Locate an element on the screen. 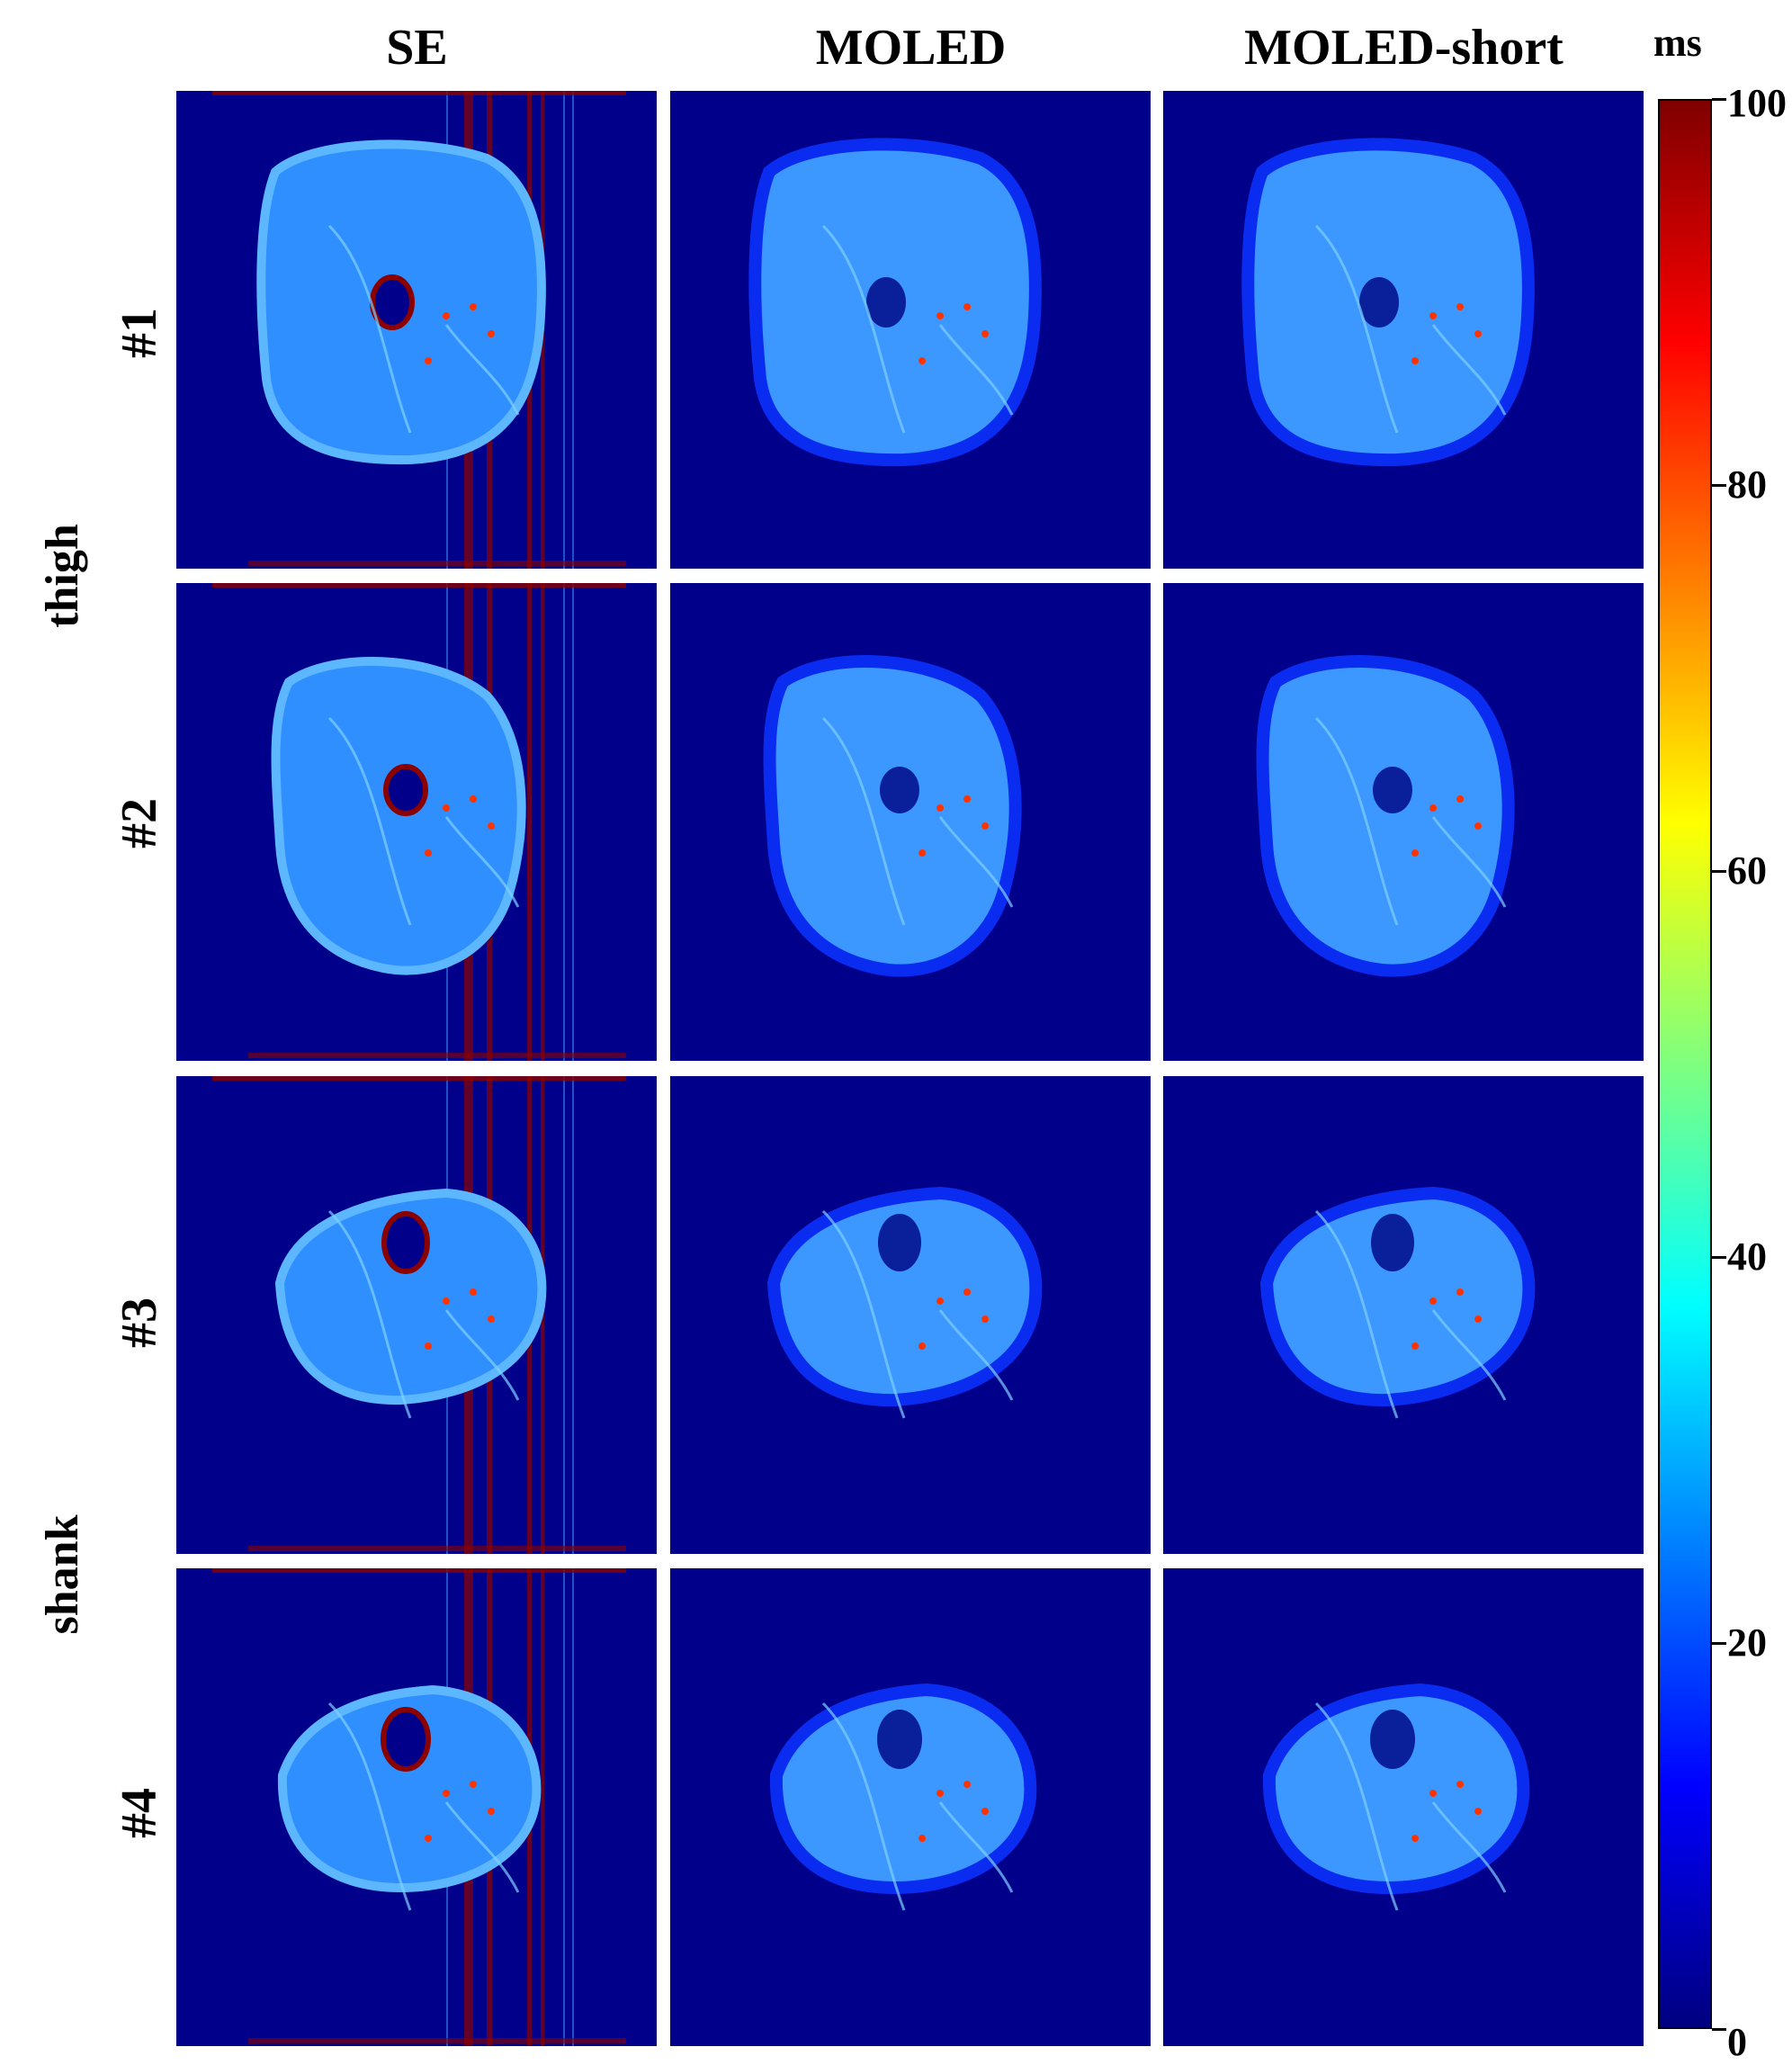 This screenshot has width=1792, height=2065. row-label-3: #3 is located at coordinates (139, 1322).